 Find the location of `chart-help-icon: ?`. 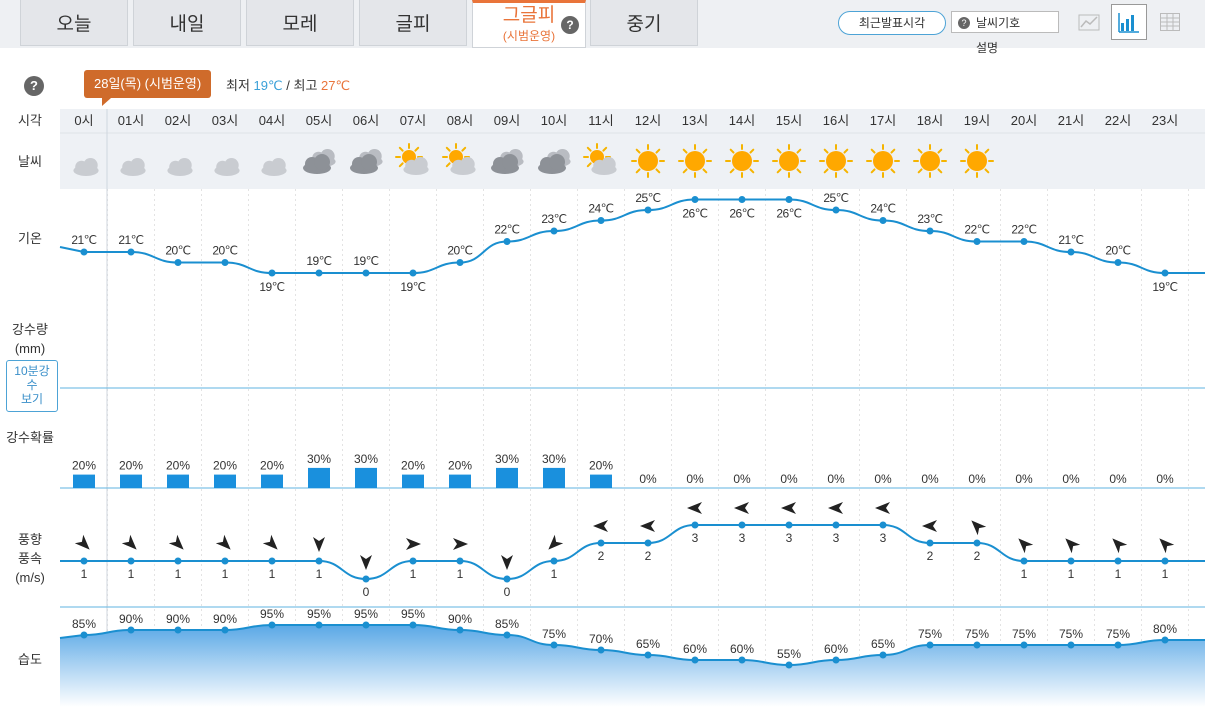

chart-help-icon: ? is located at coordinates (34, 86).